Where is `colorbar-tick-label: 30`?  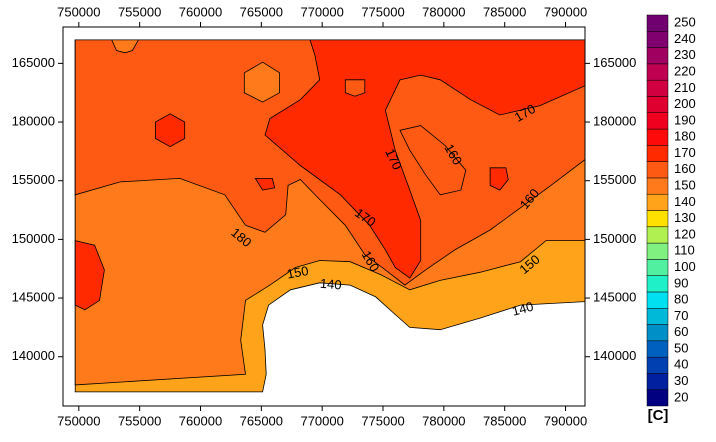
colorbar-tick-label: 30 is located at coordinates (681, 380).